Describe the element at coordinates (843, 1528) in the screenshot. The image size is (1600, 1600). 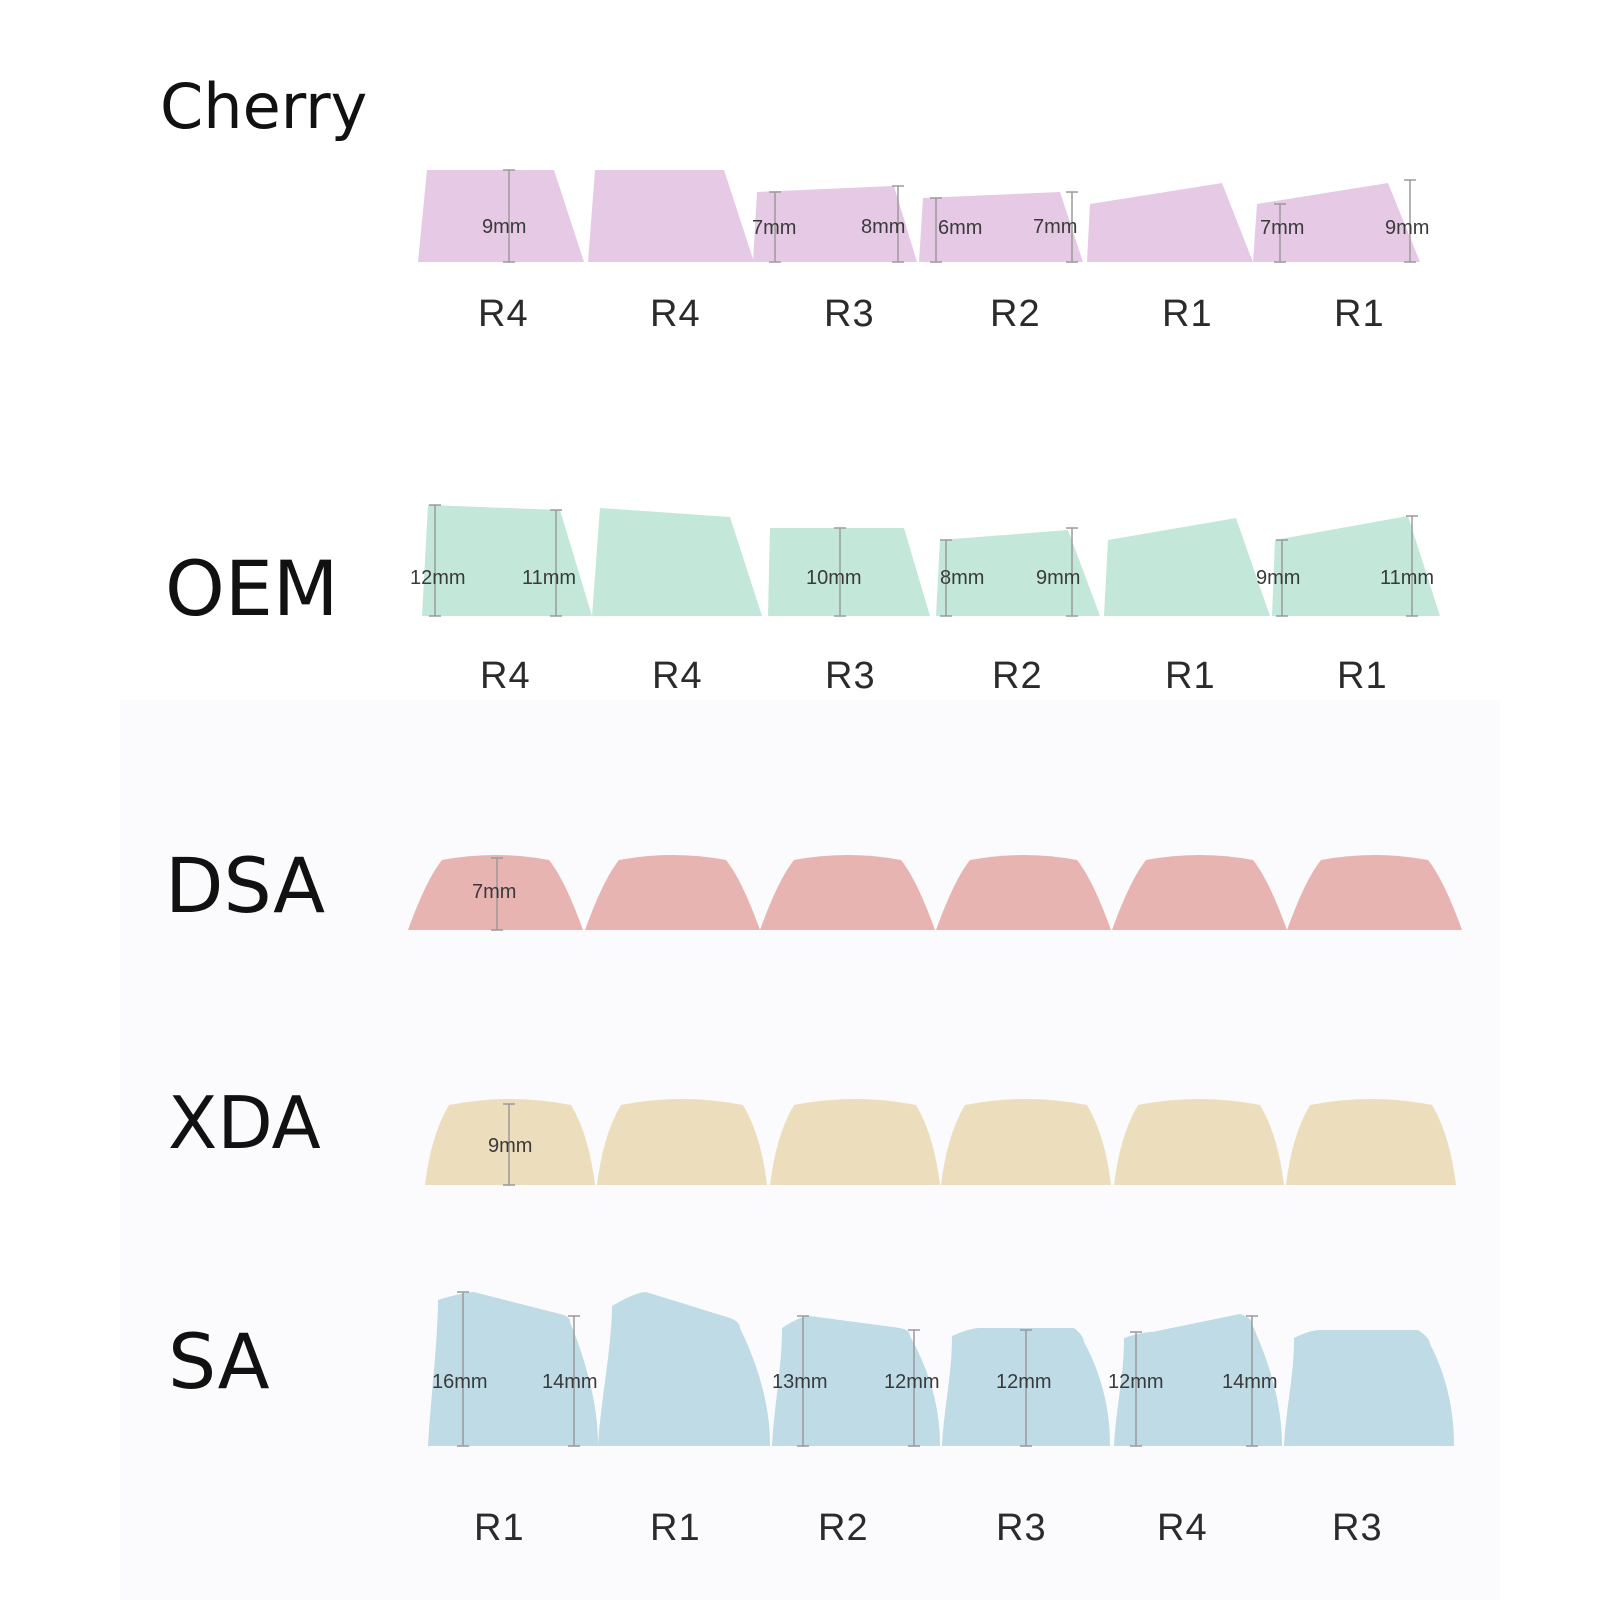
I see `sa-row-label: R2` at that location.